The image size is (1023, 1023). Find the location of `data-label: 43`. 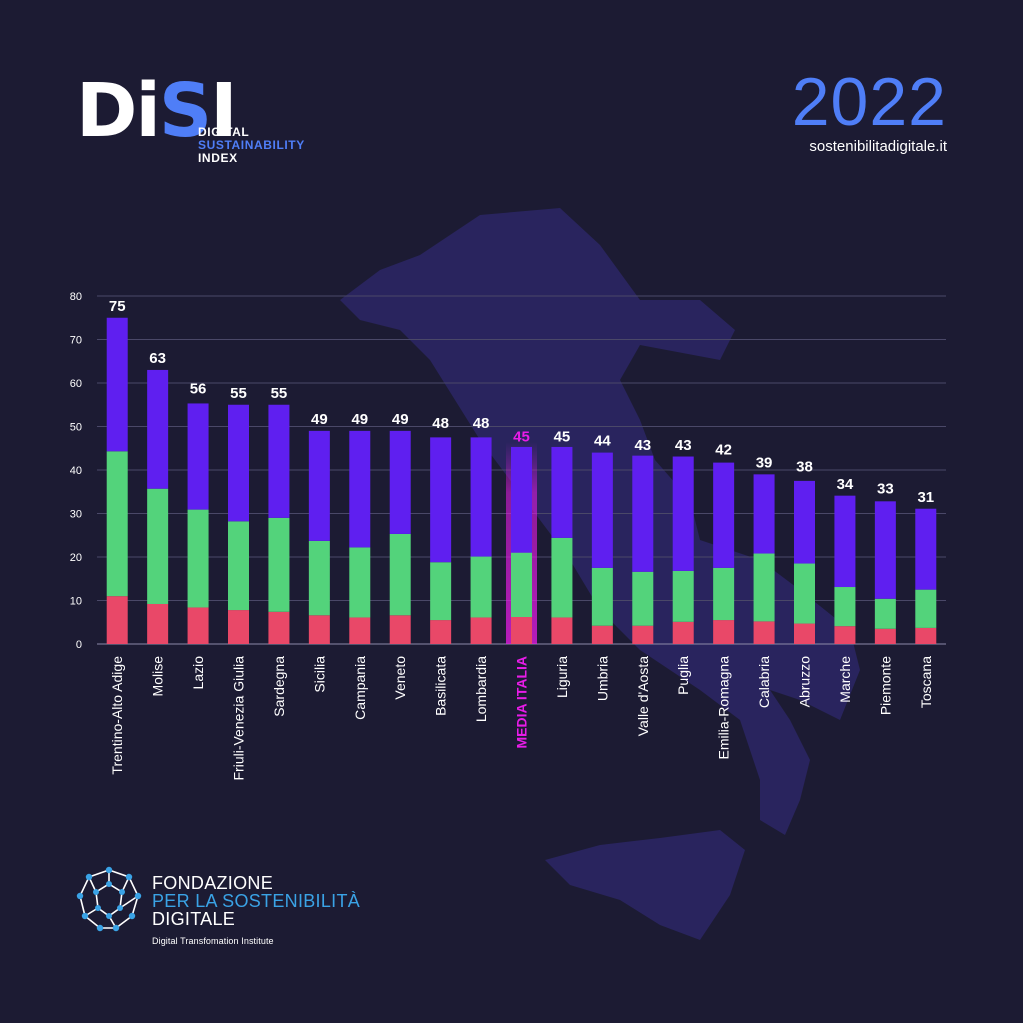

data-label: 43 is located at coordinates (642, 445).